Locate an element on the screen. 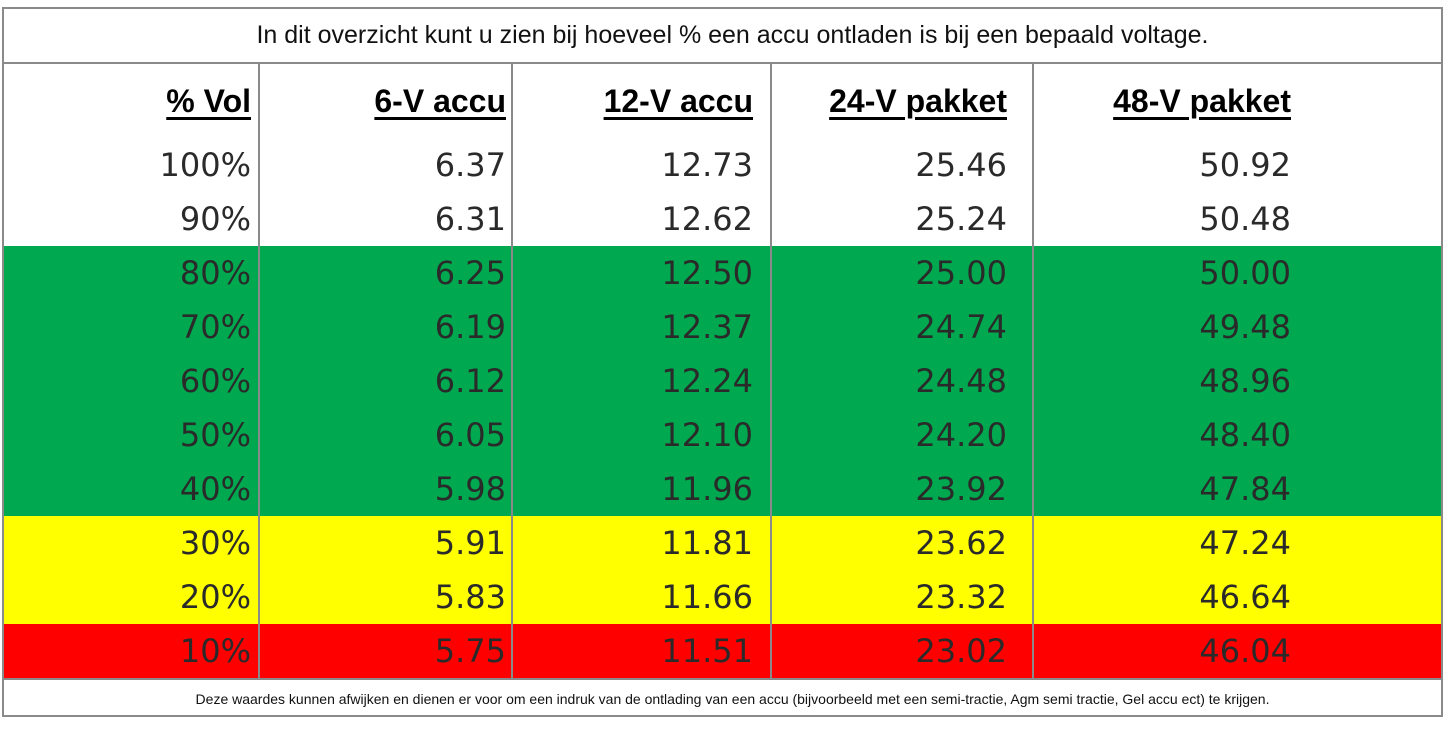 The width and height of the screenshot is (1447, 729). cell-voltage: 23.62 is located at coordinates (961, 543).